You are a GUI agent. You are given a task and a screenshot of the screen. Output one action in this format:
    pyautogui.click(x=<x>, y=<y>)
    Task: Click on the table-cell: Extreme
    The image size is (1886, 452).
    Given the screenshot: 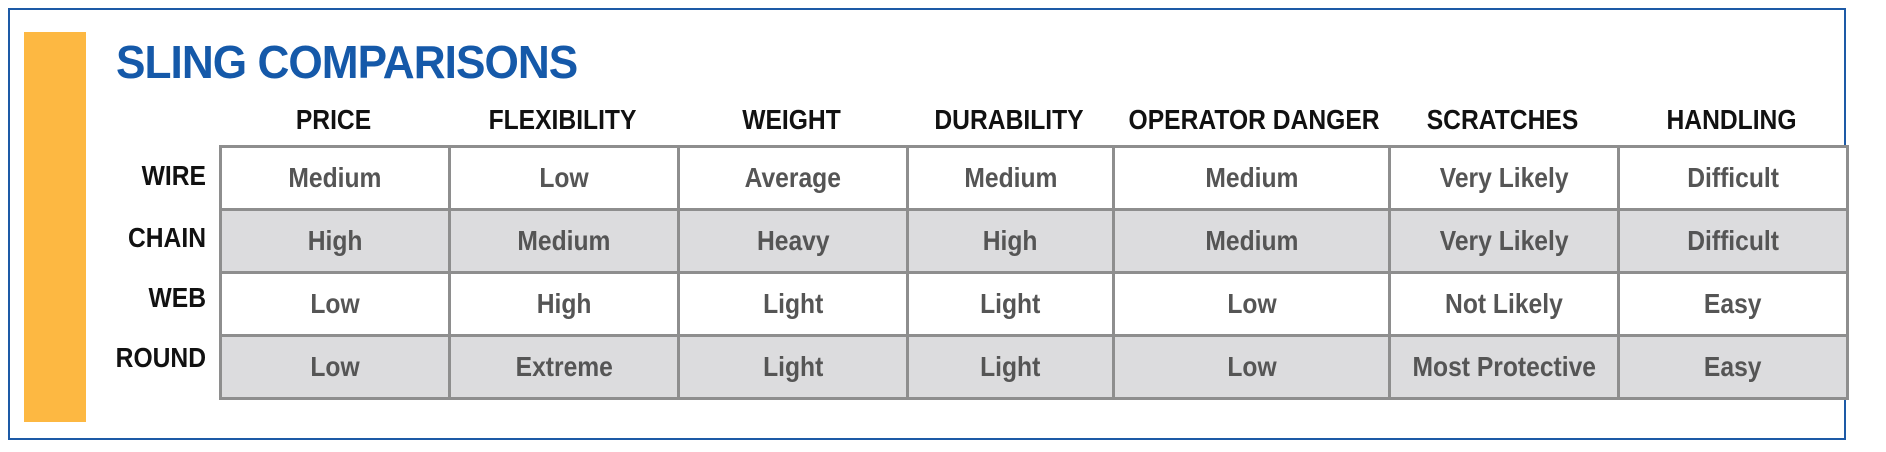 What is the action you would take?
    pyautogui.click(x=564, y=367)
    